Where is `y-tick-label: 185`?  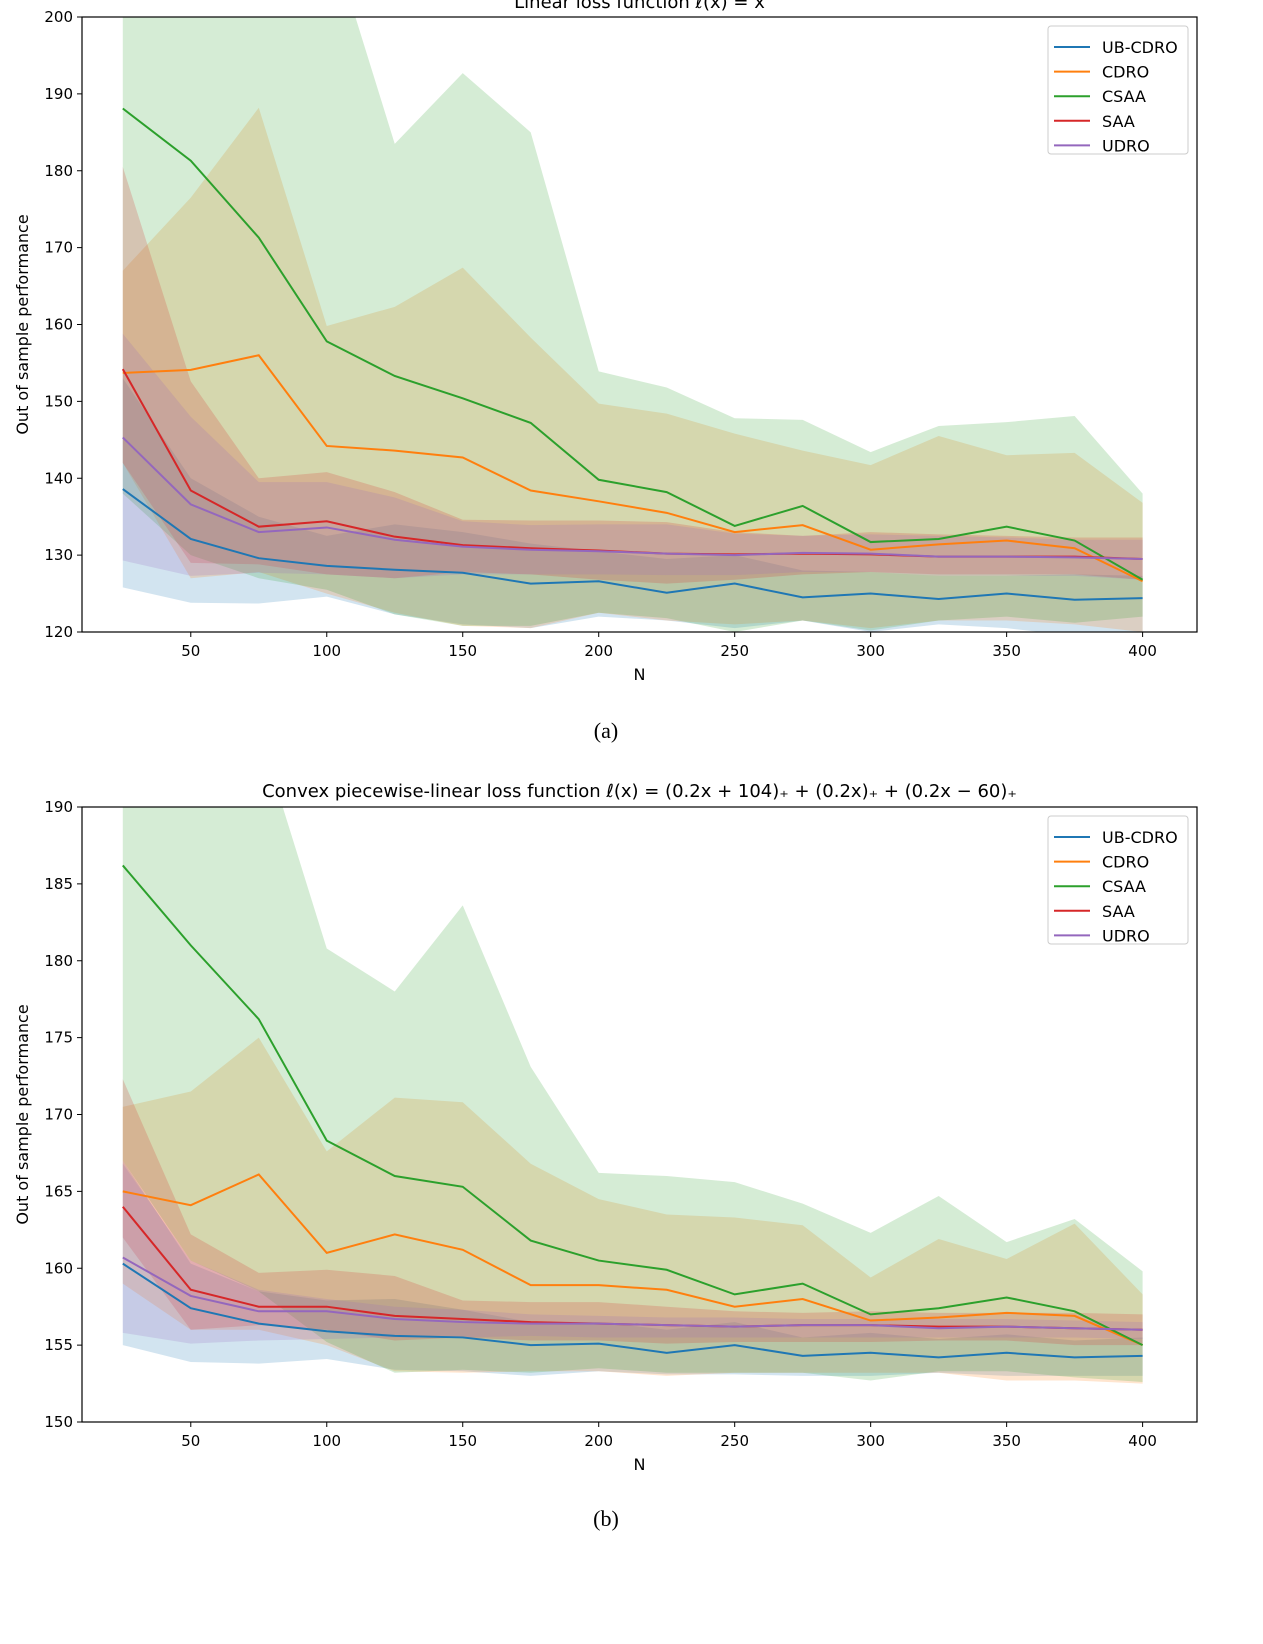 y-tick-label: 185 is located at coordinates (58, 884).